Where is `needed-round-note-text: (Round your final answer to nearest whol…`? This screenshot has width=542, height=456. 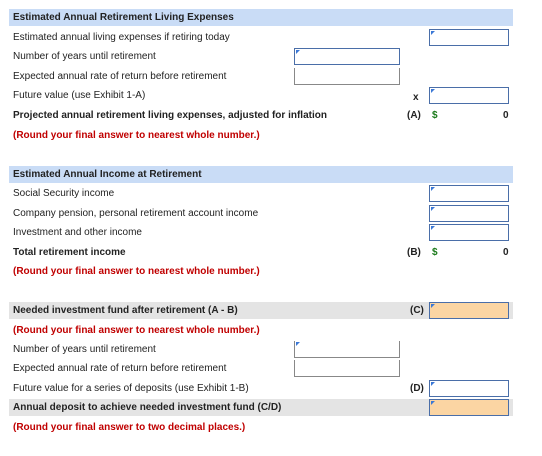 needed-round-note-text: (Round your final answer to nearest whol… is located at coordinates (136, 330).